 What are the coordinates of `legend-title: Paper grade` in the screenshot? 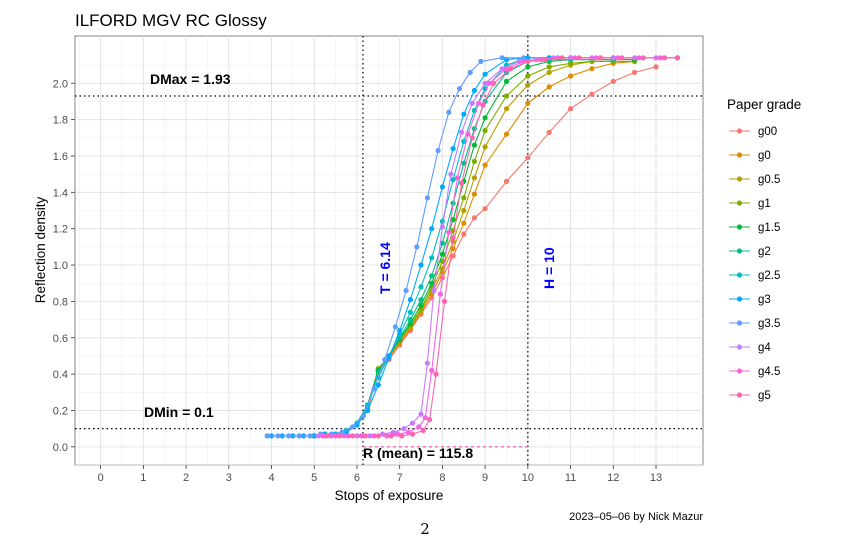 It's located at (764, 104).